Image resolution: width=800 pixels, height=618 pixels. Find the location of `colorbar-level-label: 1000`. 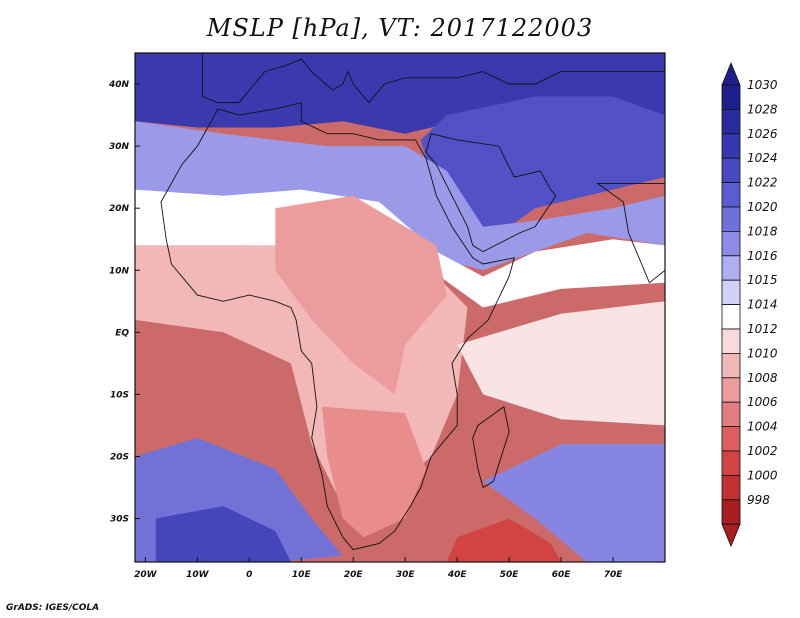

colorbar-level-label: 1000 is located at coordinates (762, 475).